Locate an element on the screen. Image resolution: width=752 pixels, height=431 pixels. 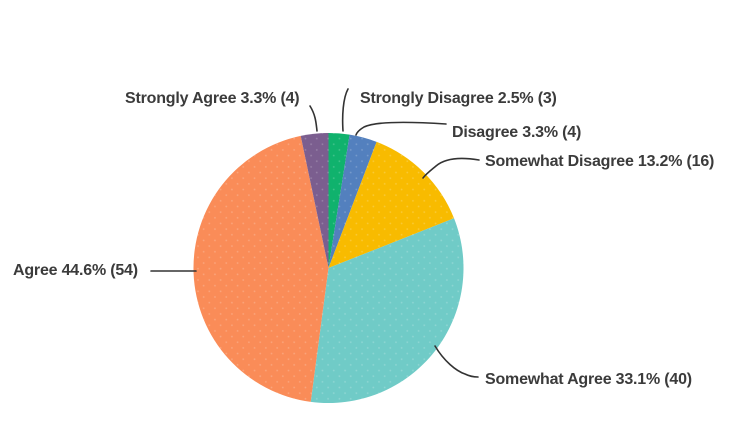
slice-label-somewhat-disagree: Somewhat Disagree 13.2% (16) is located at coordinates (600, 161).